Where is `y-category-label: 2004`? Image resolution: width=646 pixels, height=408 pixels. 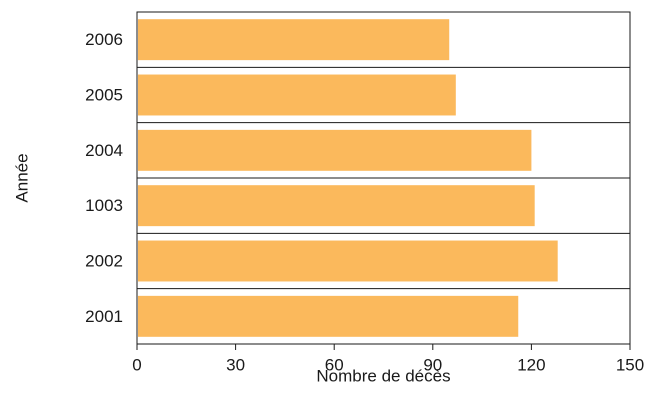
y-category-label: 2004 is located at coordinates (104, 150).